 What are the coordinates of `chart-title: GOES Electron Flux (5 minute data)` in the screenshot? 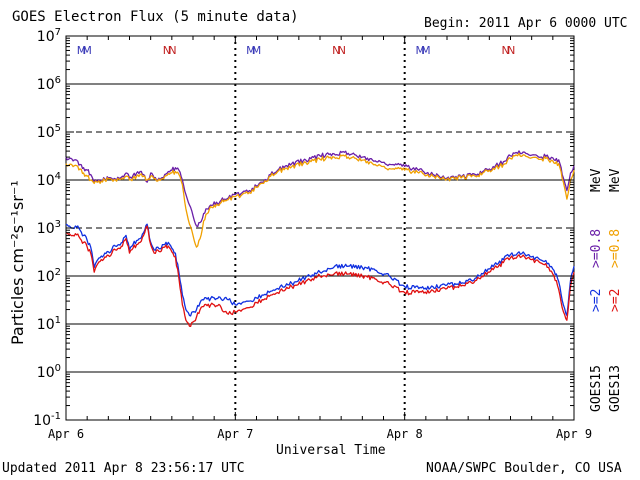 It's located at (155, 17).